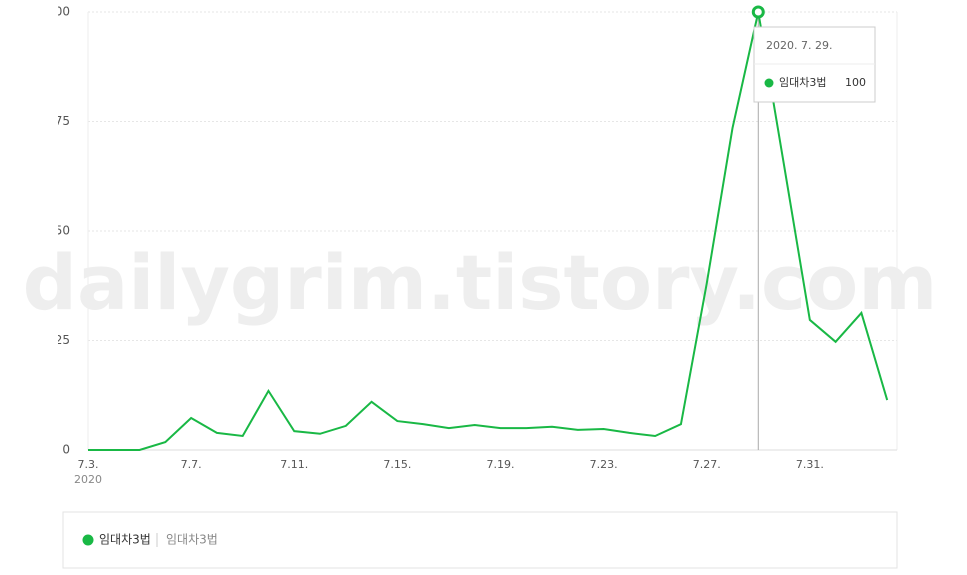 Image resolution: width=967 pixels, height=575 pixels. I want to click on x-tick-label: 7.19., so click(500, 464).